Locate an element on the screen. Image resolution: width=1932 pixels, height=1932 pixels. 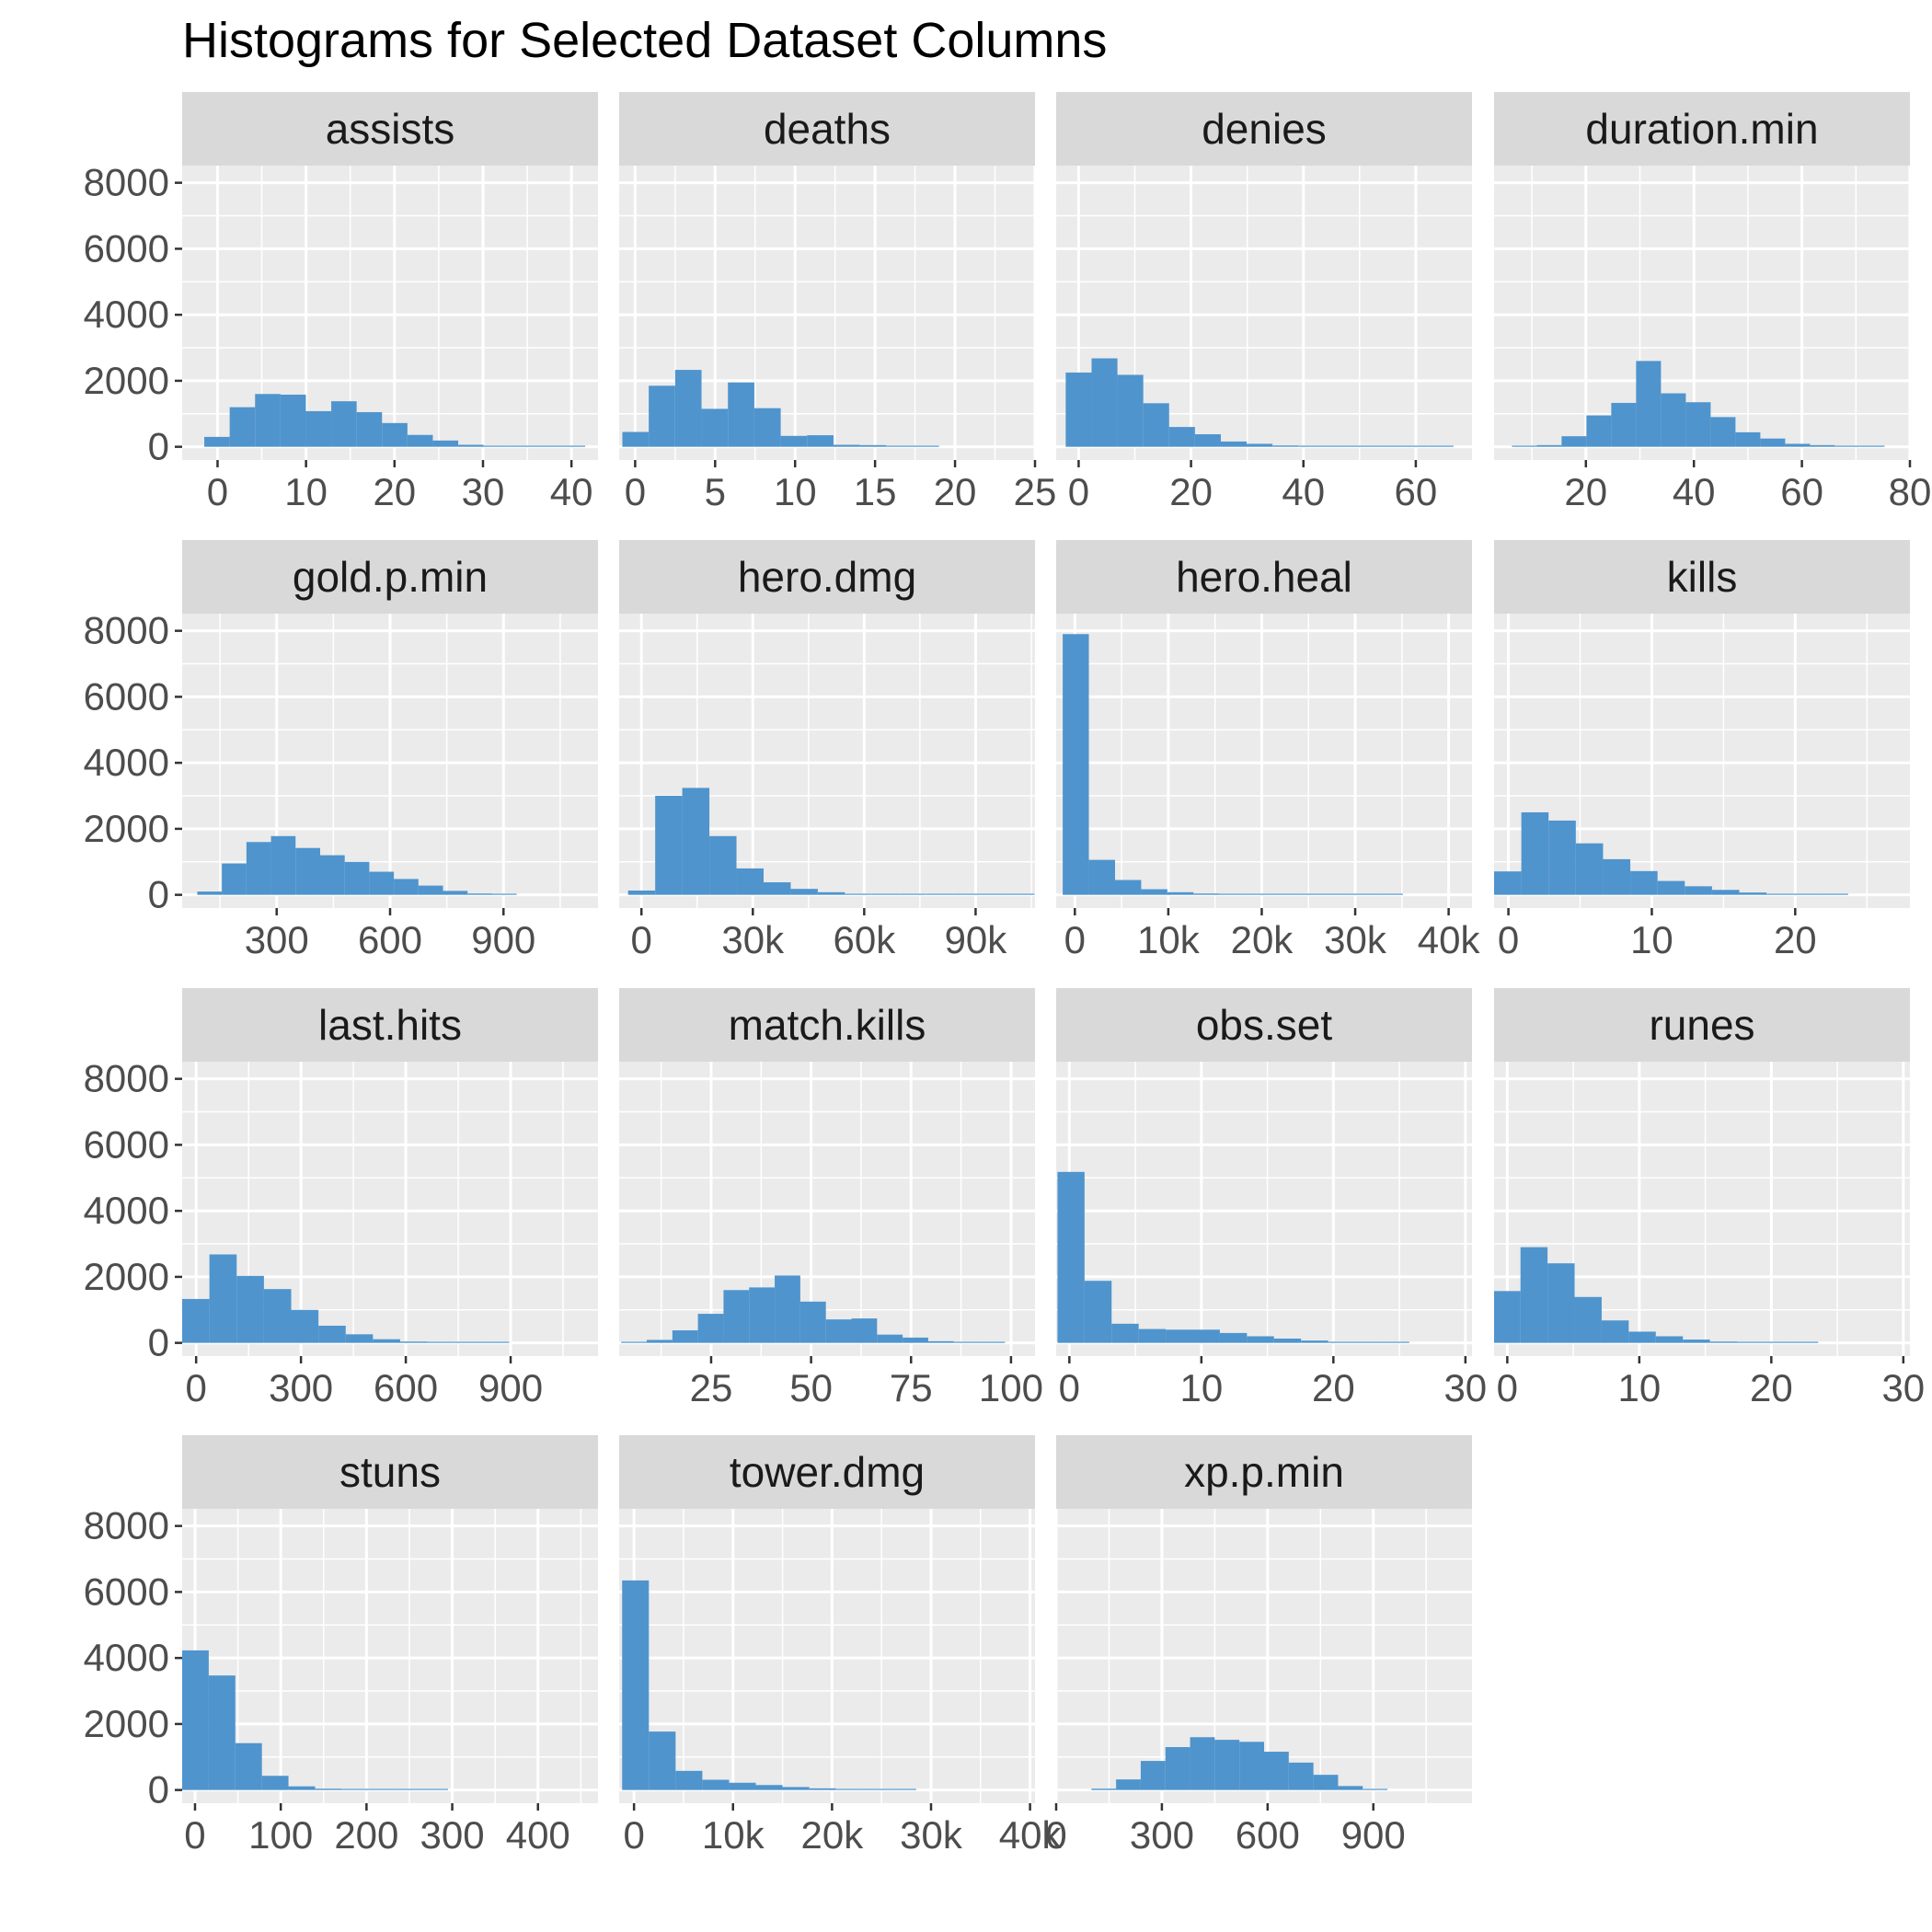
x-tick-label: 40k is located at coordinates (1031, 1835).